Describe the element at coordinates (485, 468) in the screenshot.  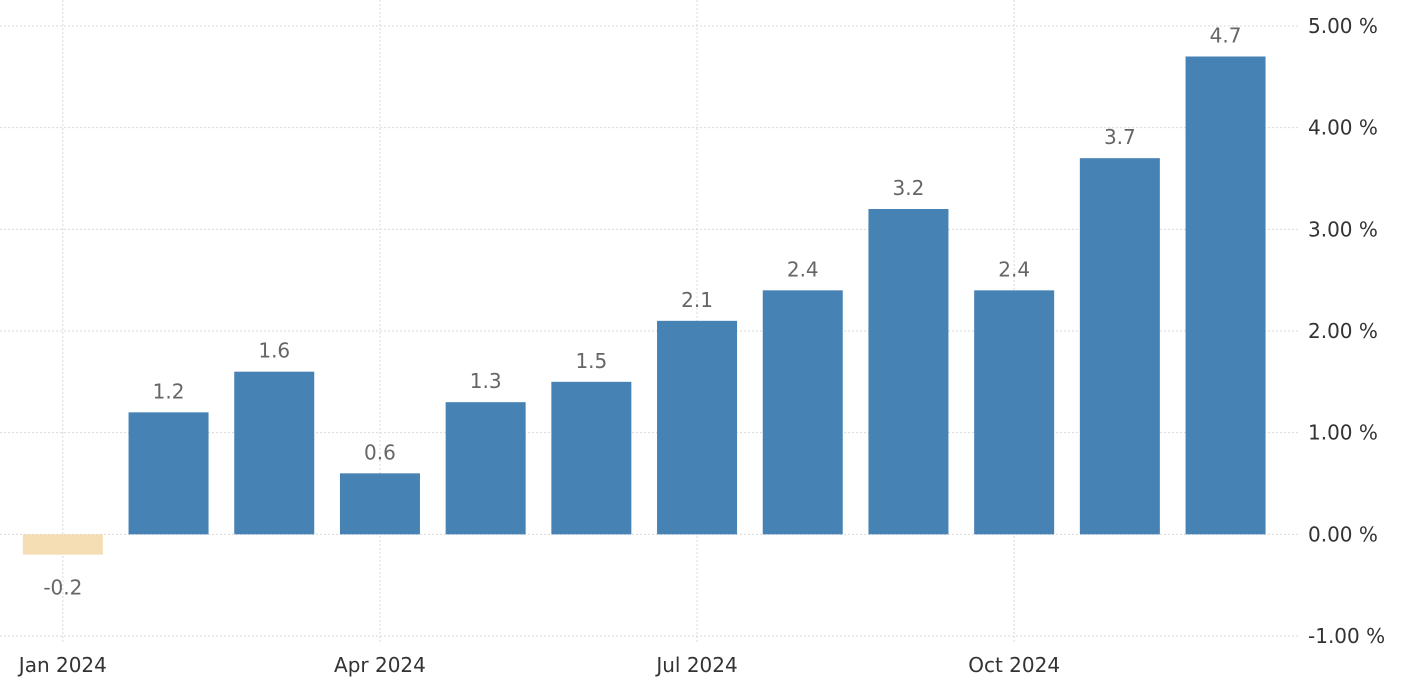
I see `bar-may-2024` at that location.